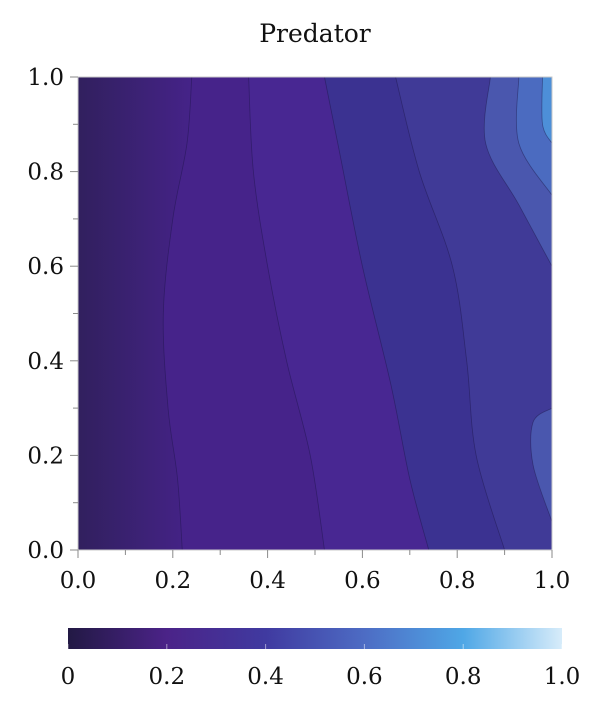 The image size is (600, 709). Describe the element at coordinates (315, 572) in the screenshot. I see `x-axis: 0.0 0.2 0.4 0.6 0.8 1.0` at that location.